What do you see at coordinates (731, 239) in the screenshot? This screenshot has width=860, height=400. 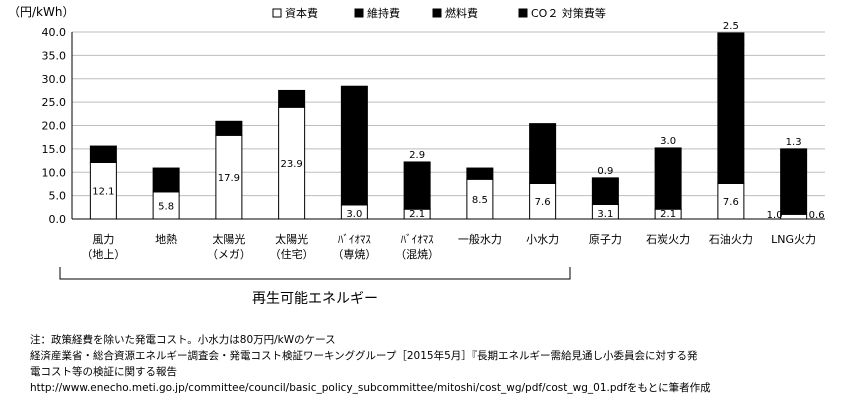 I see `x-category-label: 石油火力` at bounding box center [731, 239].